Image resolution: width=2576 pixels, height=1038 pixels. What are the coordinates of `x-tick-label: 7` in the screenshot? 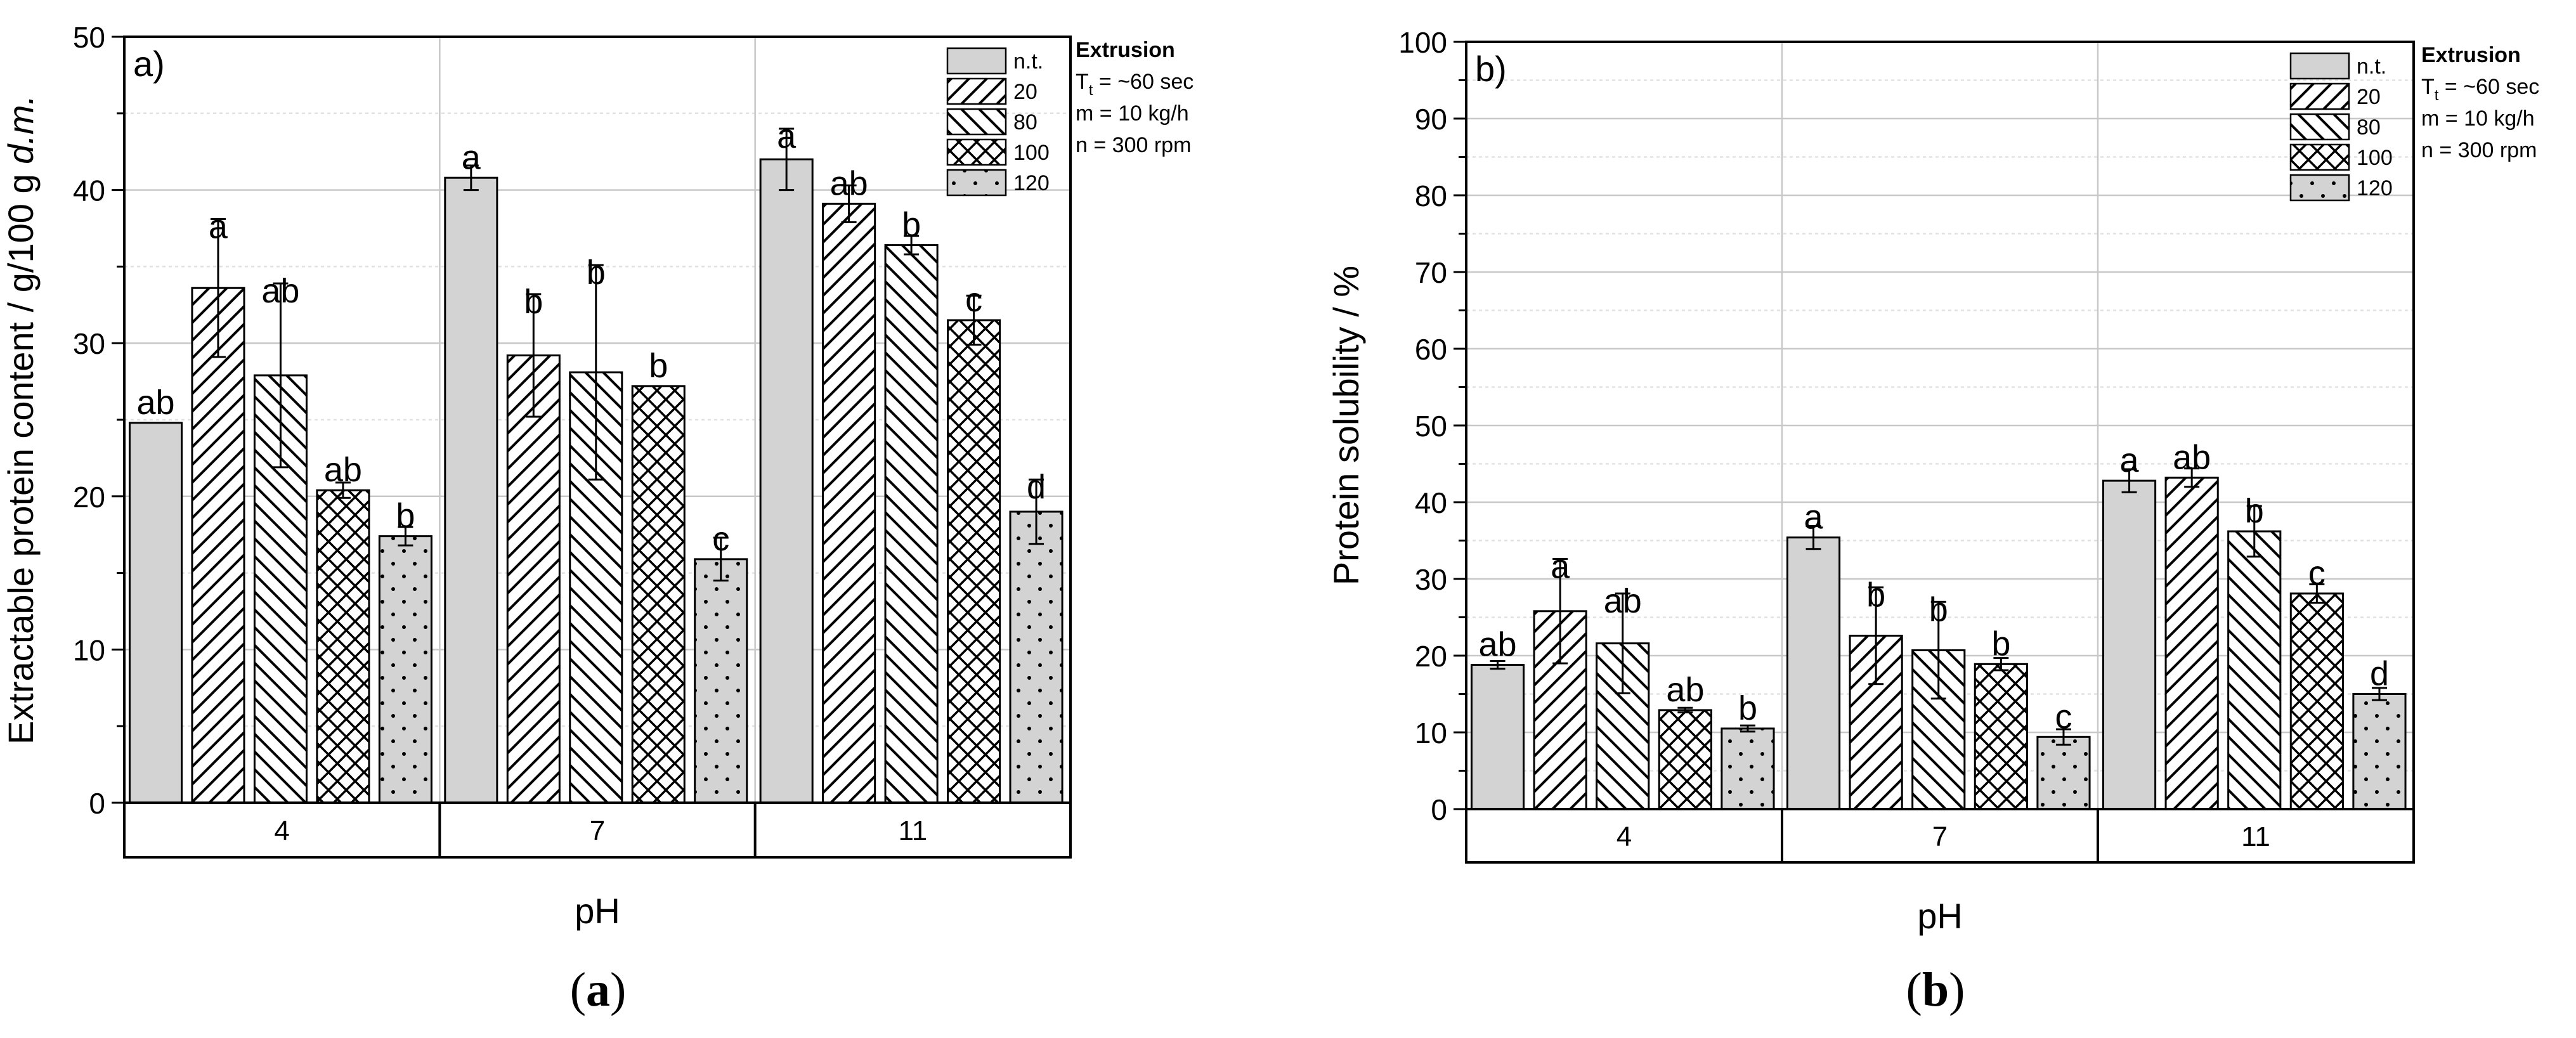 It's located at (598, 831).